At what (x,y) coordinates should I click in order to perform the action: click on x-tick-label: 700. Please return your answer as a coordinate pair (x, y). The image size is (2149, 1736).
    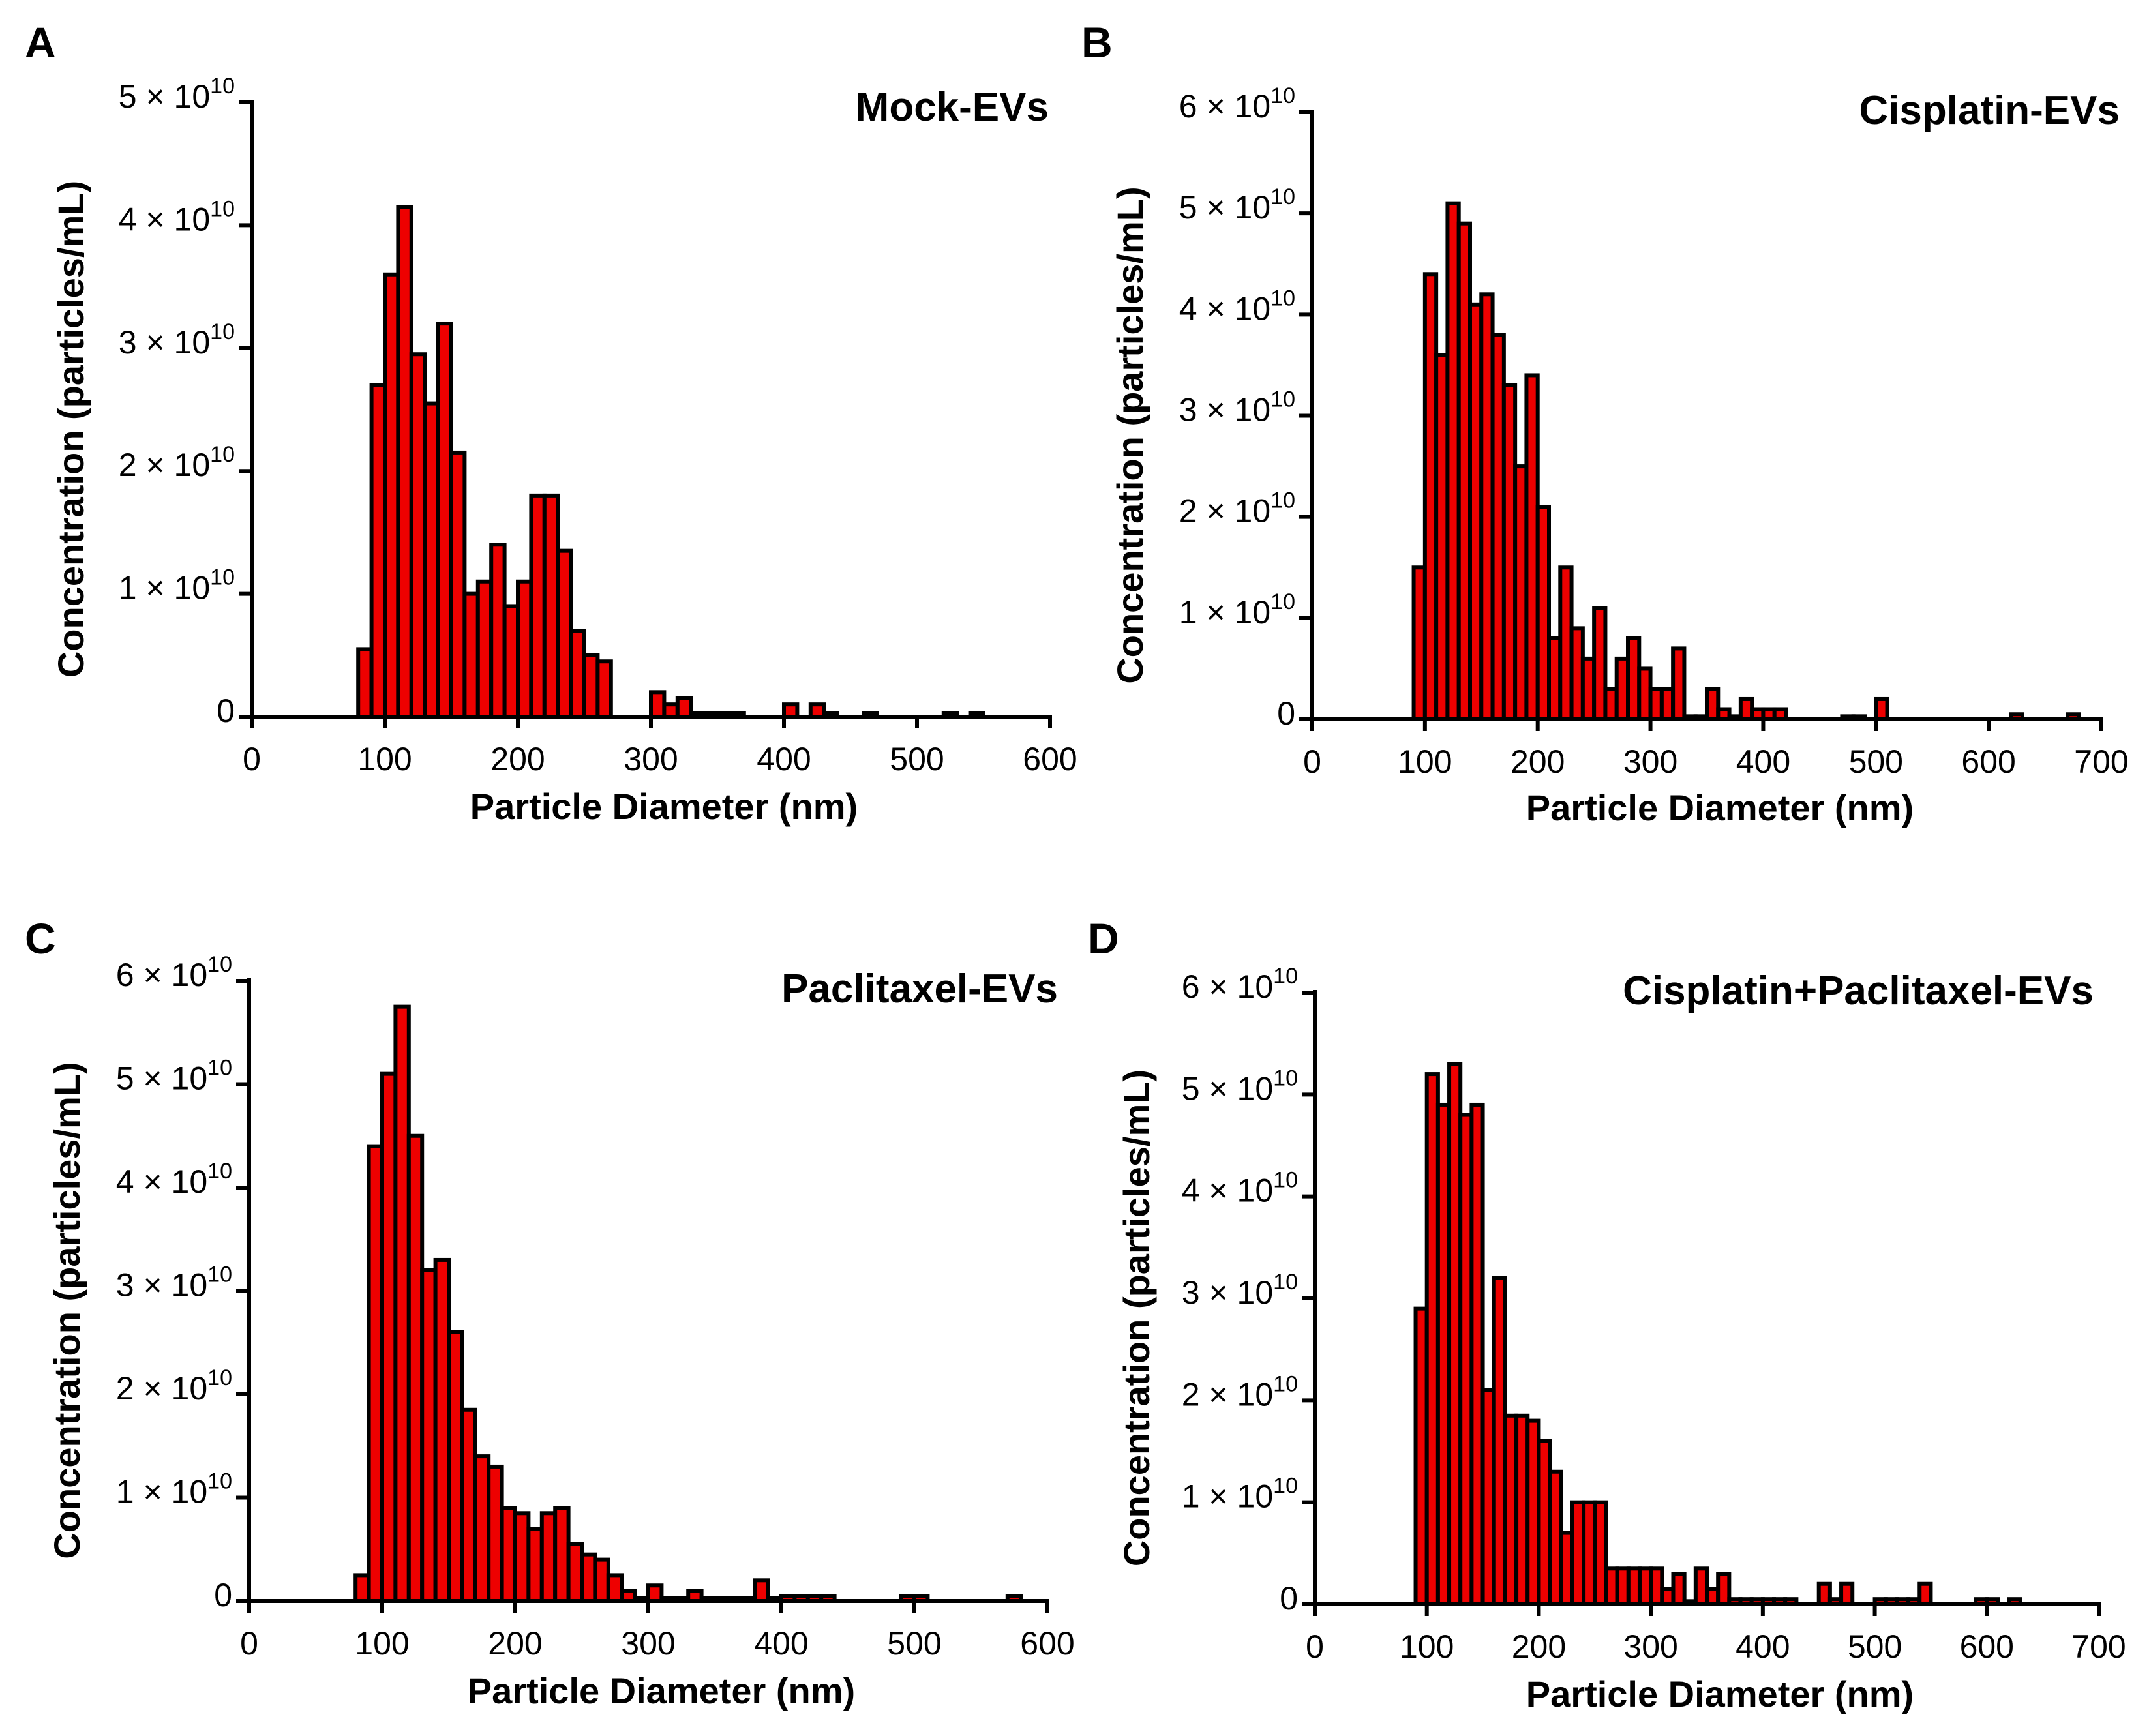
    Looking at the image, I should click on (2098, 1646).